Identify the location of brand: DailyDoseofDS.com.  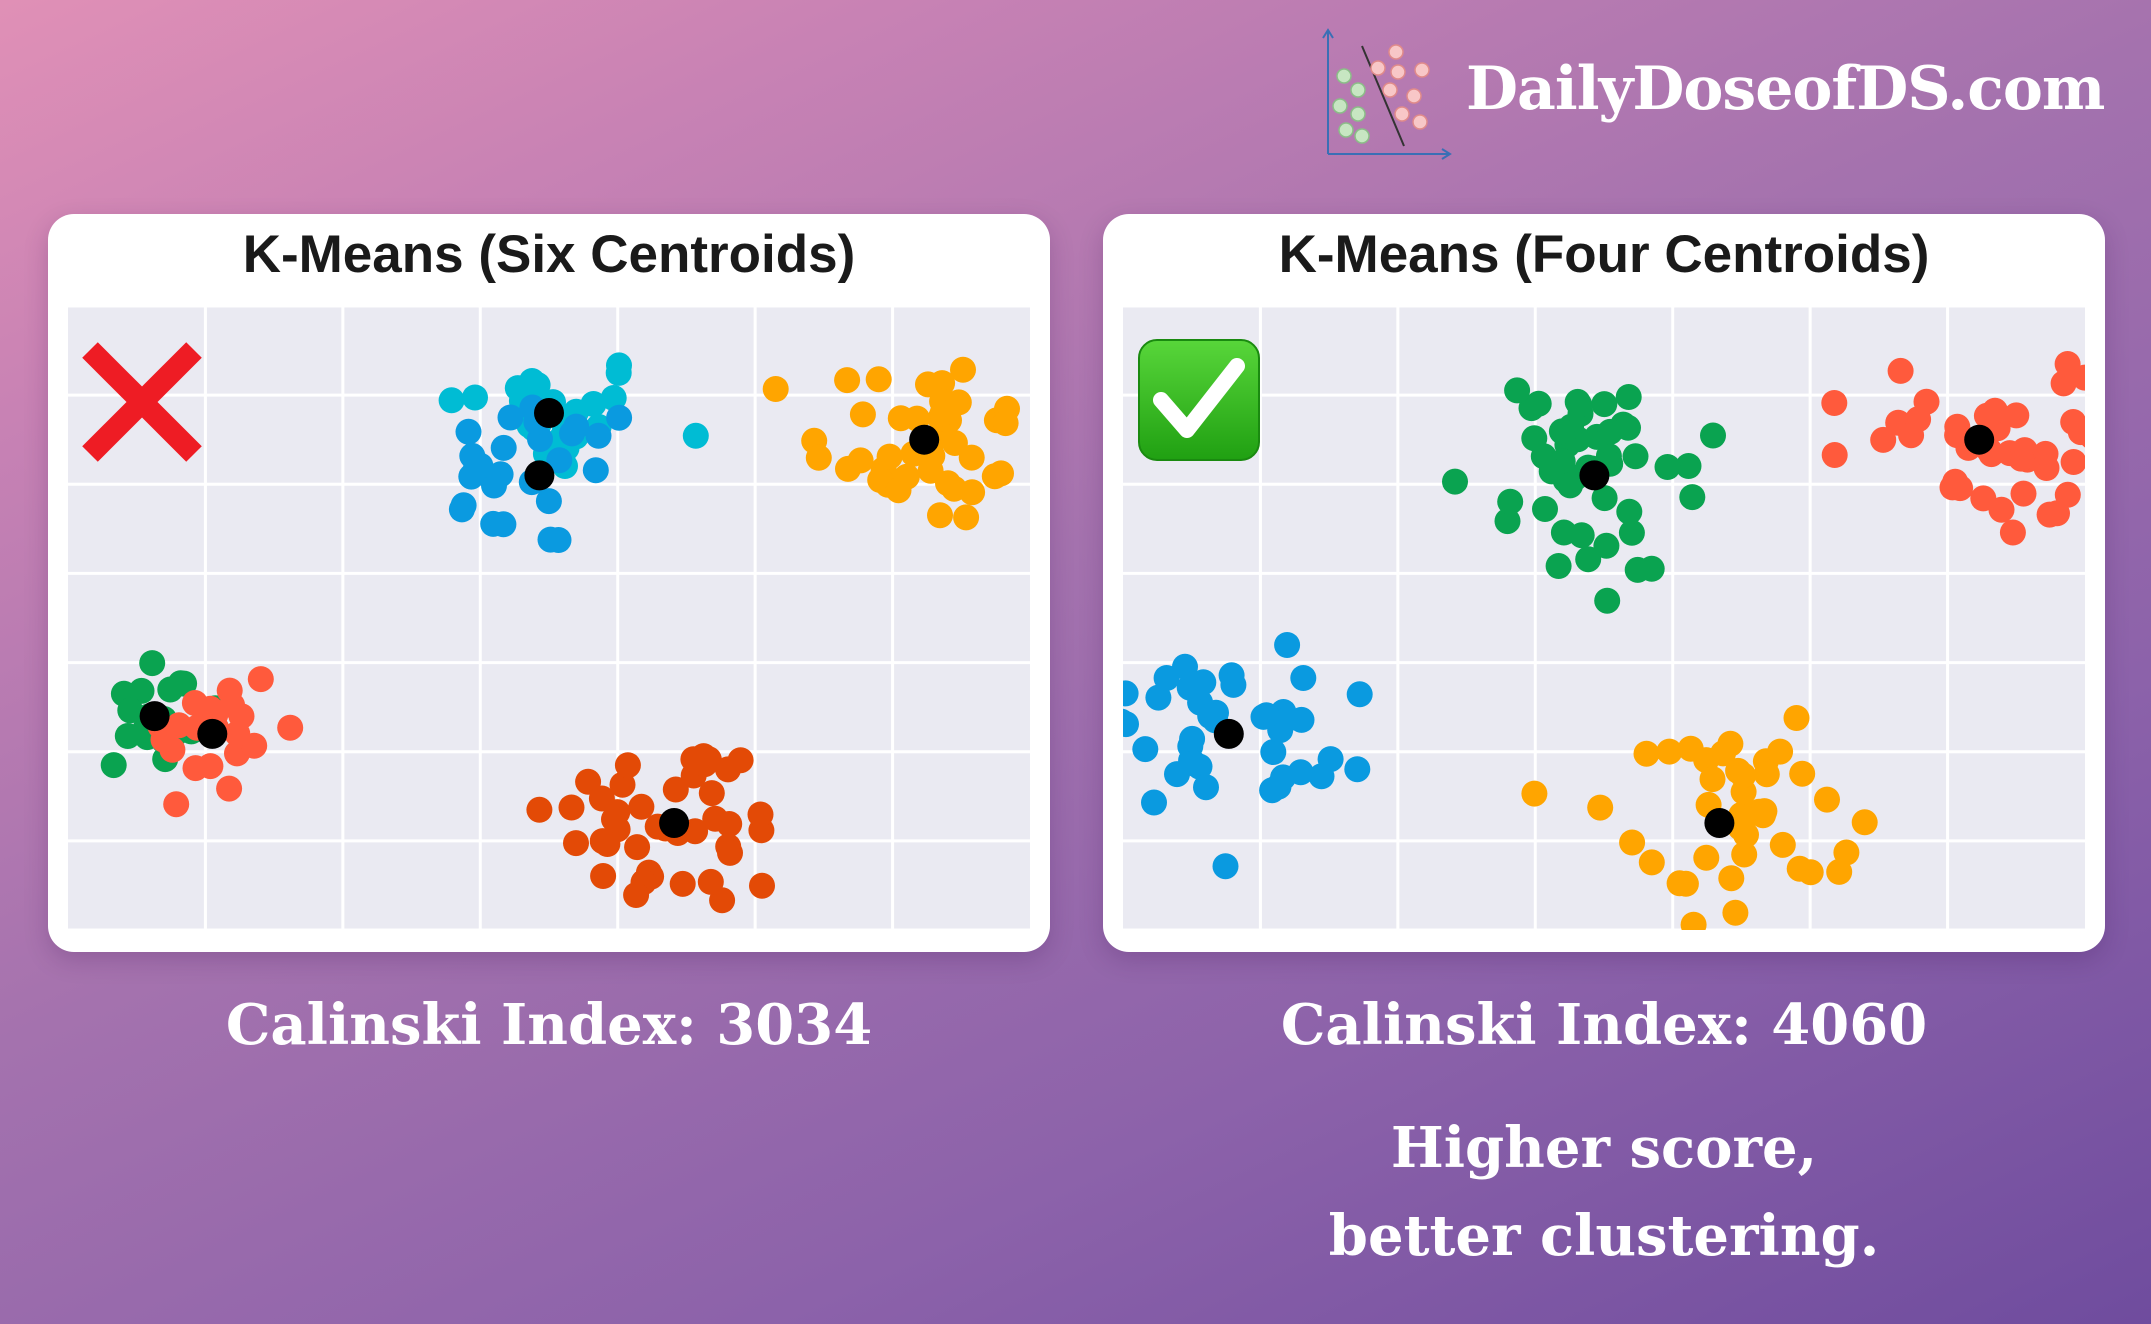
(1711, 94).